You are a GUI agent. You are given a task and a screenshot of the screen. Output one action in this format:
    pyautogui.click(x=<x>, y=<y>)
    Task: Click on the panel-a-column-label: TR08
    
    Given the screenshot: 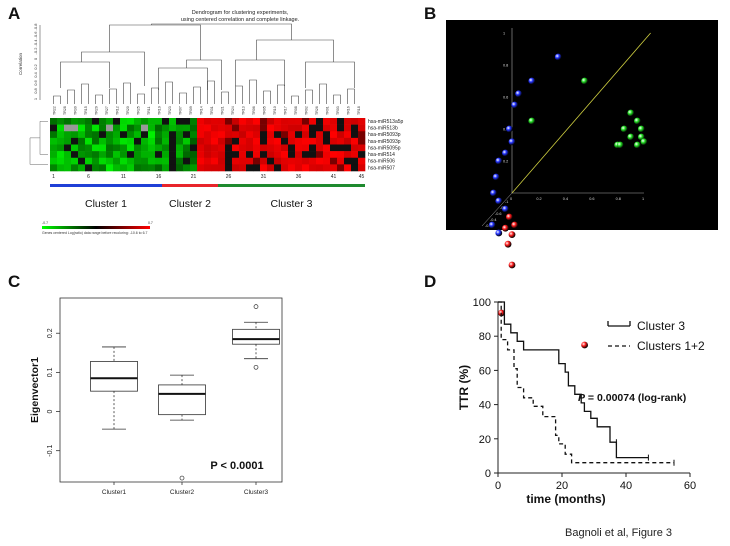 What is the action you would take?
    pyautogui.click(x=296, y=110)
    